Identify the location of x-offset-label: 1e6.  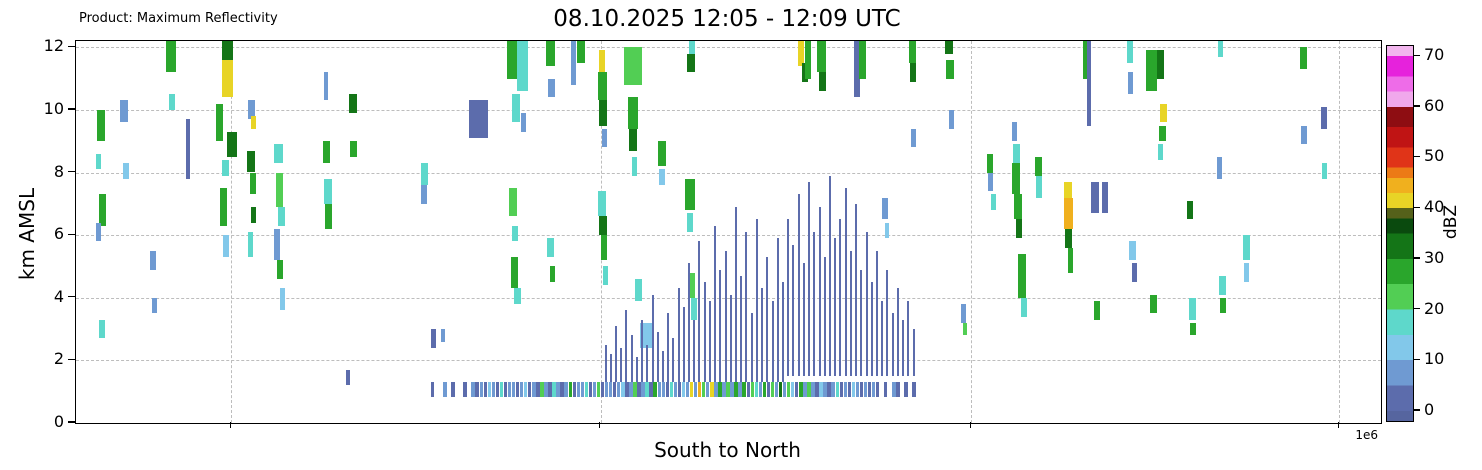
(1366, 435).